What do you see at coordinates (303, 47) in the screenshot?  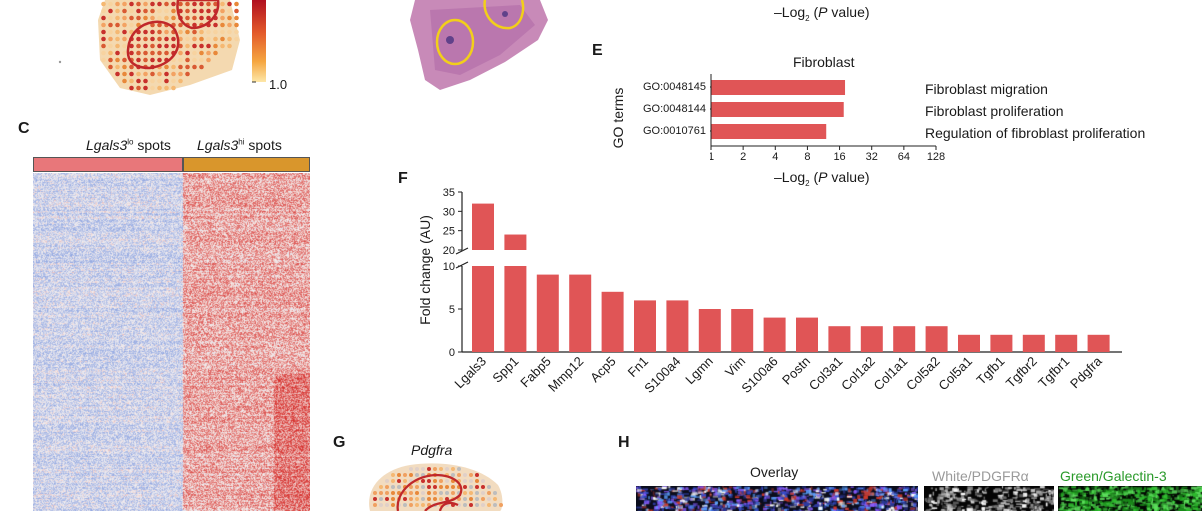 I see `top-image-strip` at bounding box center [303, 47].